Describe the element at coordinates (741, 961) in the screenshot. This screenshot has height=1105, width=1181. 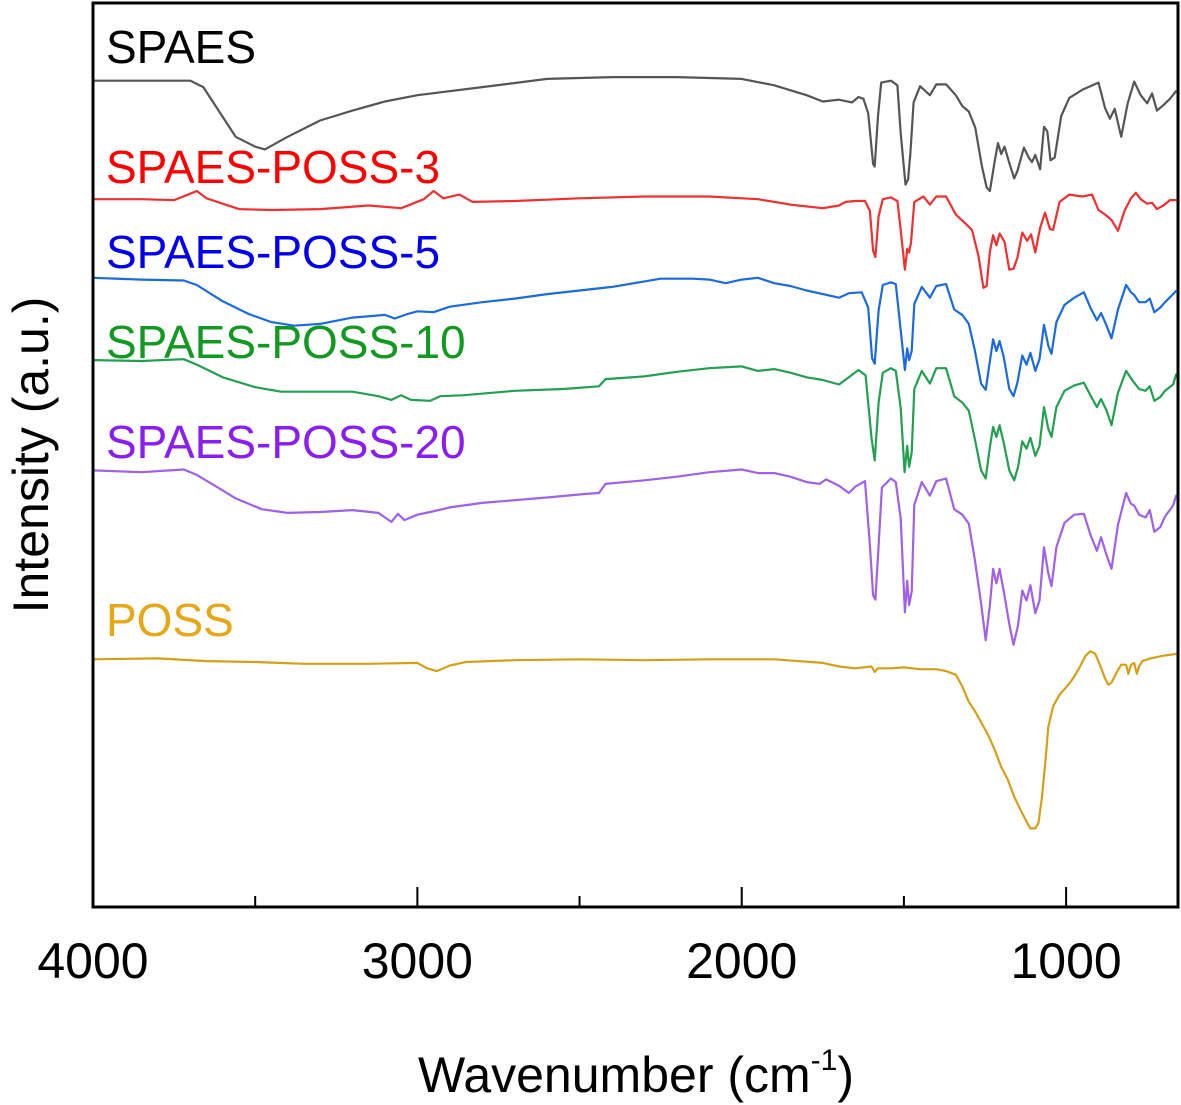
I see `x-tick-label: 2000` at that location.